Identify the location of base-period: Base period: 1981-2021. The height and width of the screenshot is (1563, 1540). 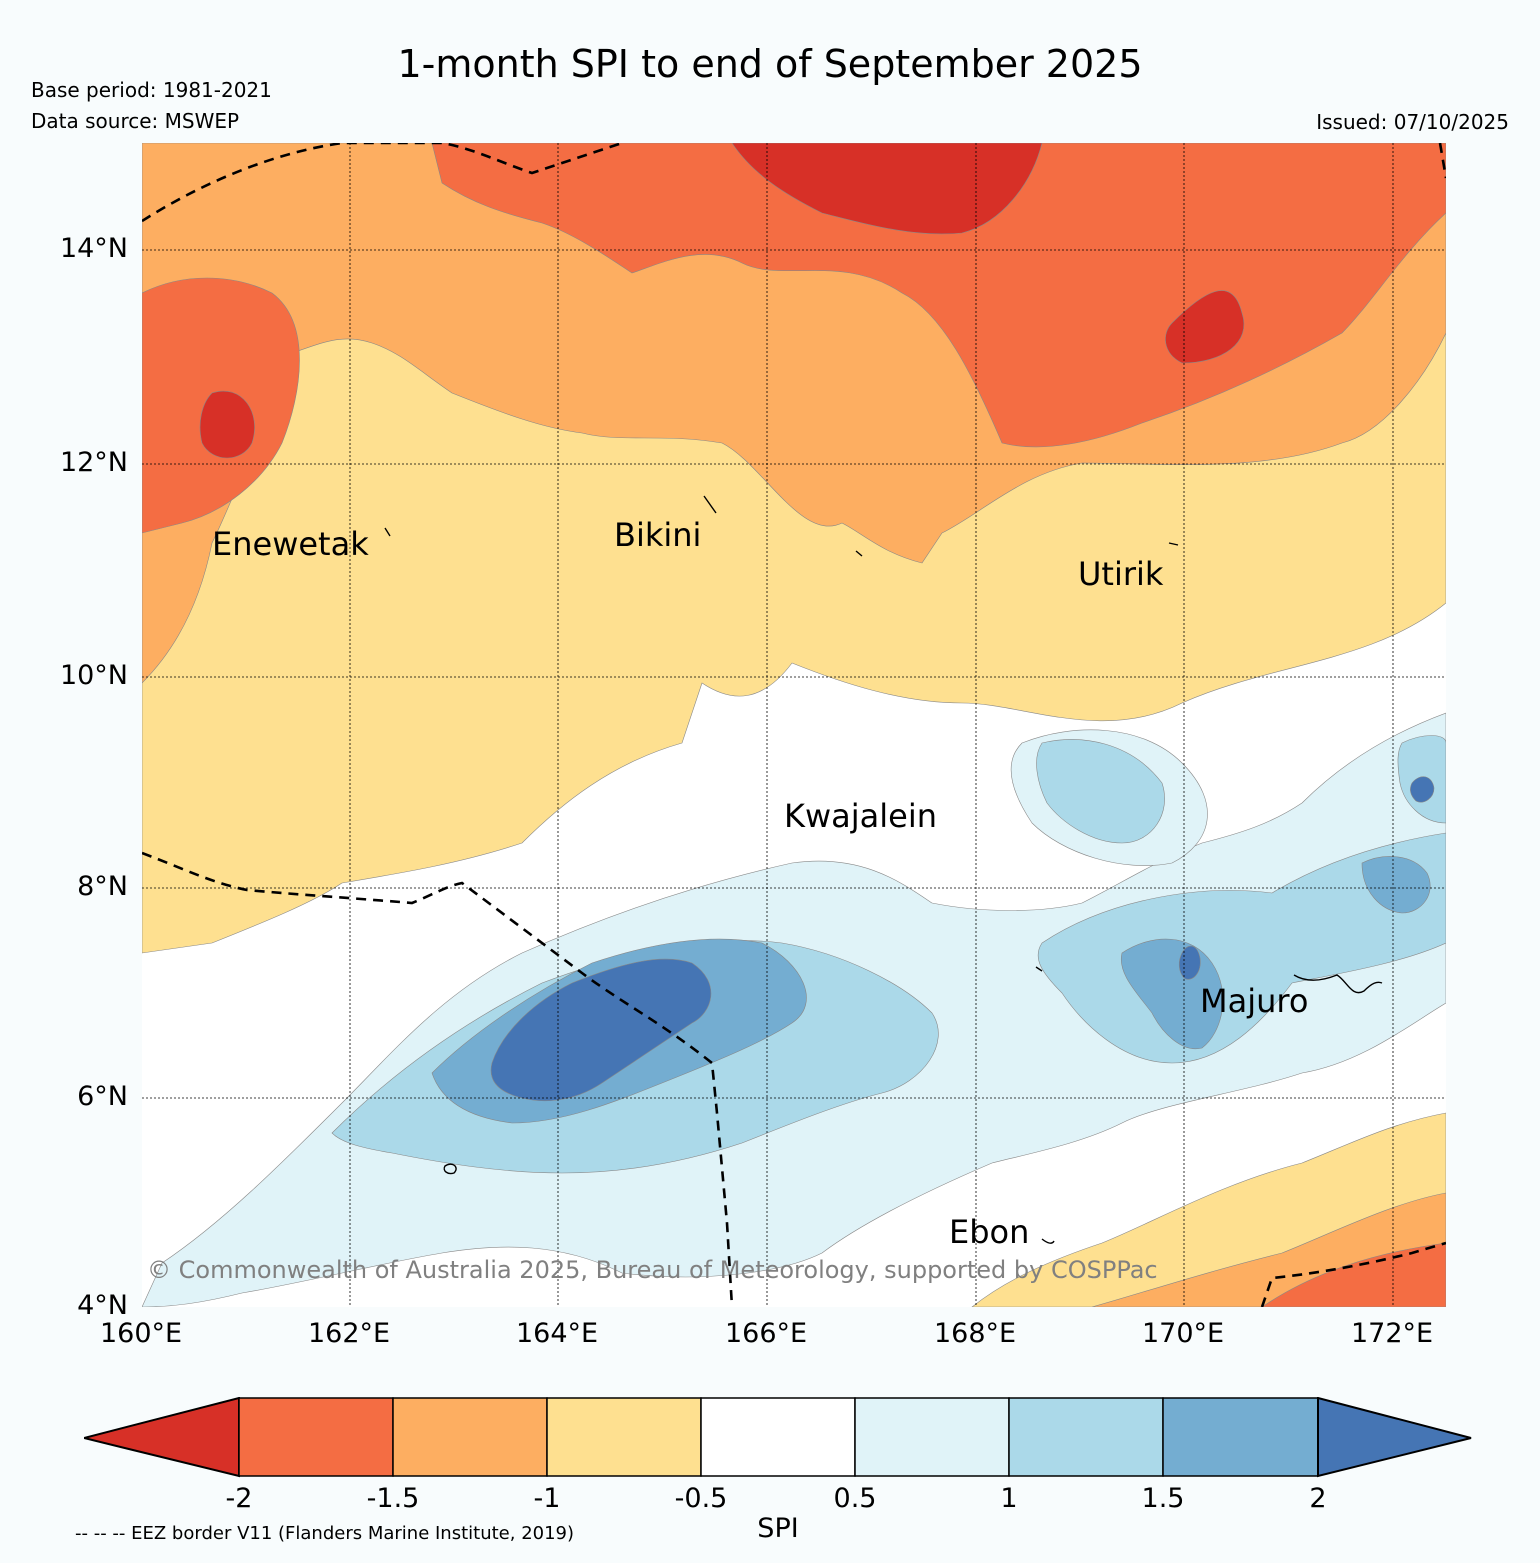
(151, 90).